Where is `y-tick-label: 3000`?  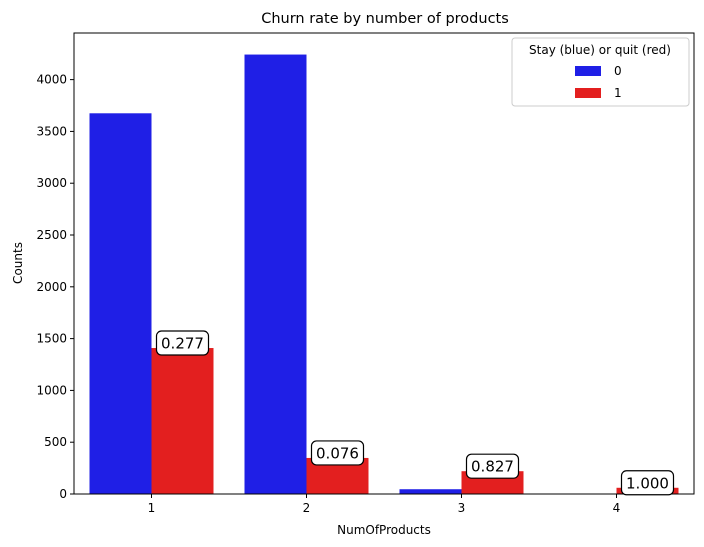 y-tick-label: 3000 is located at coordinates (51, 183).